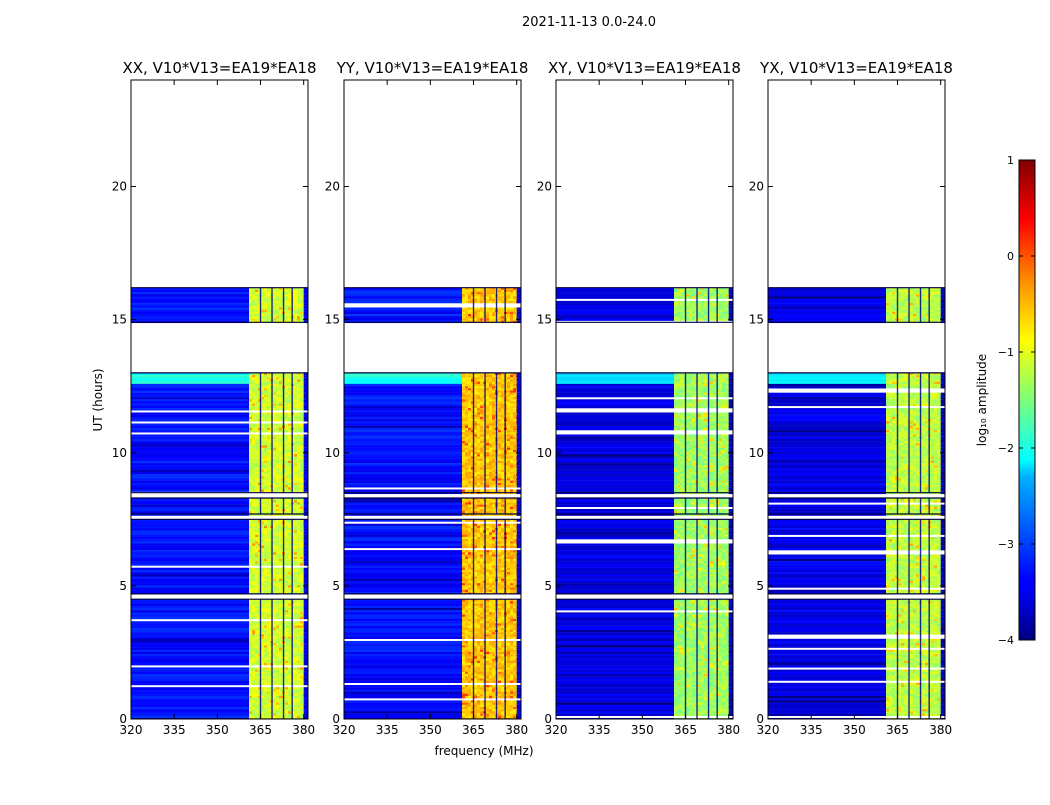 This screenshot has width=1050, height=805. I want to click on colorbar: 1 0 −1 −2 −3 −4 log₁₀ amplitude, so click(1005, 400).